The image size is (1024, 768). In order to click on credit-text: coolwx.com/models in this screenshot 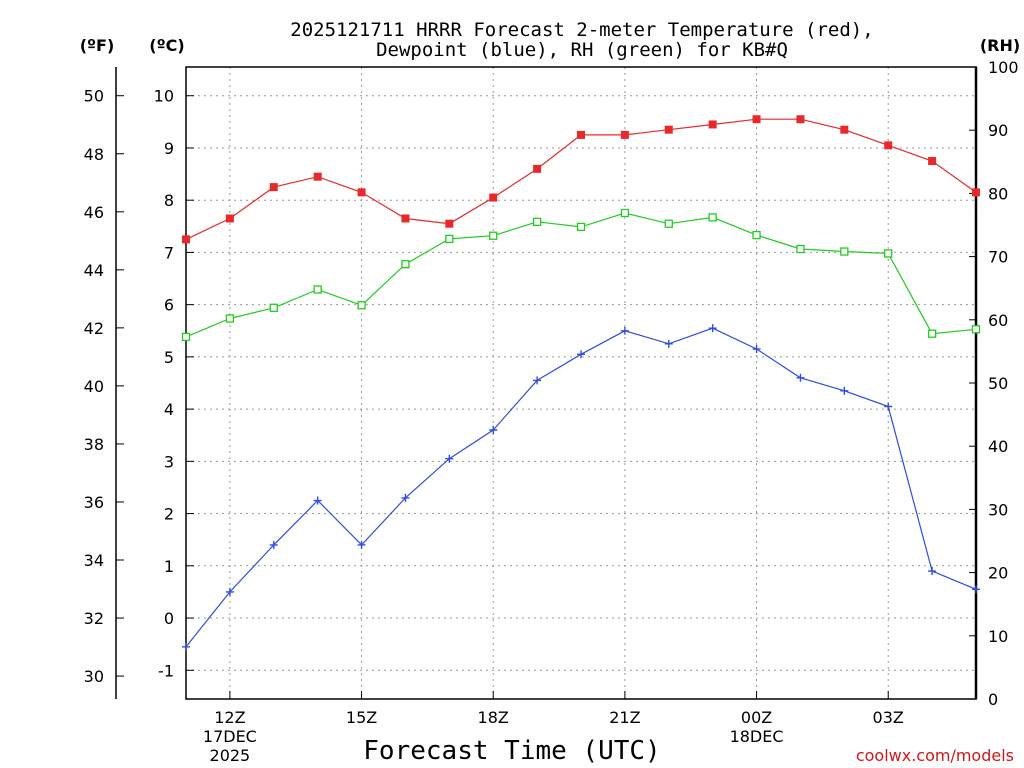, I will do `click(935, 755)`.